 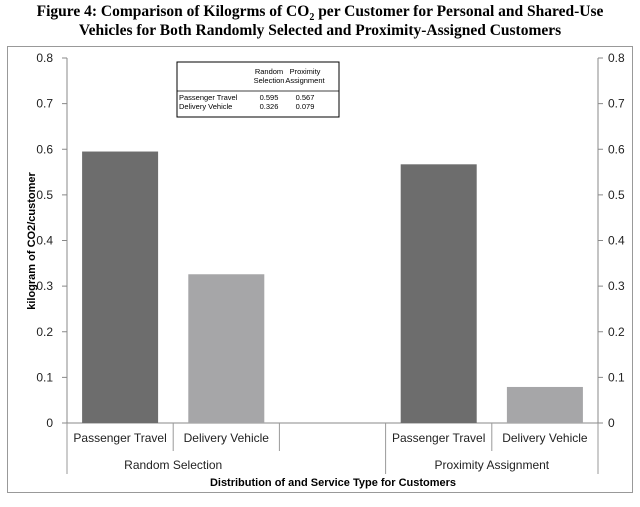 I want to click on y-tick-label-right: 0.6, so click(x=616, y=149).